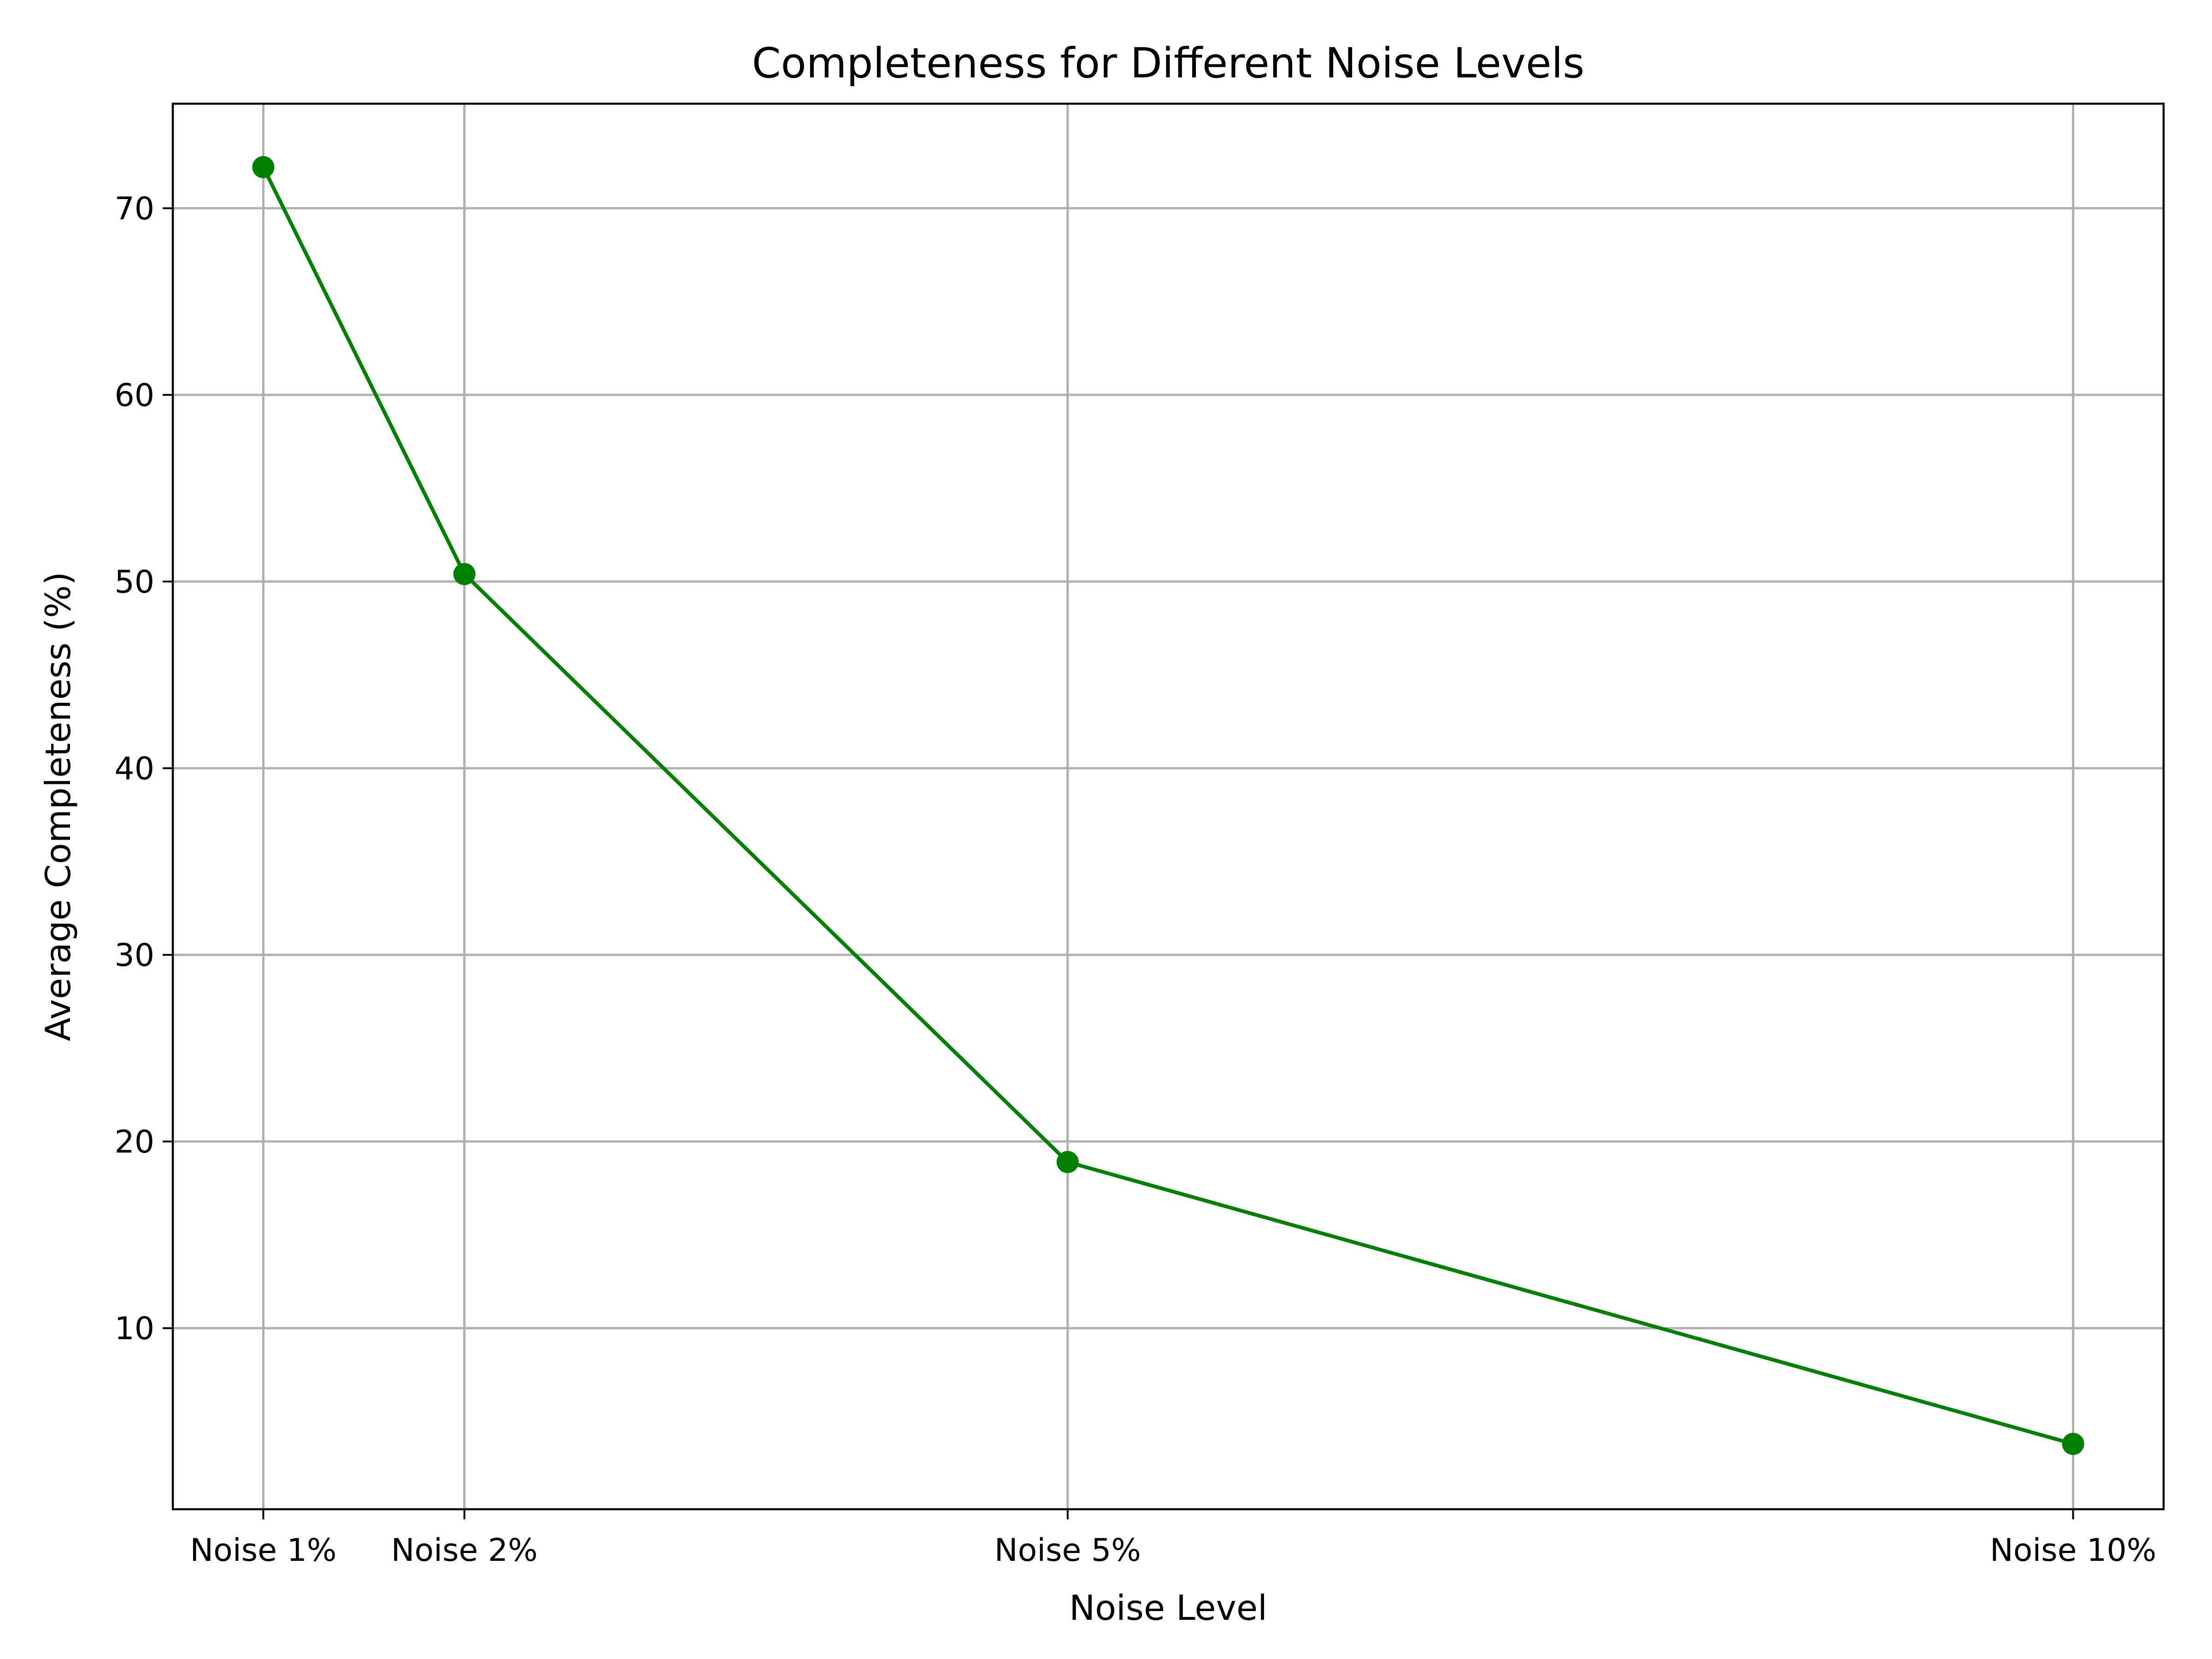  Describe the element at coordinates (134, 1329) in the screenshot. I see `y-tick-label: 10` at that location.